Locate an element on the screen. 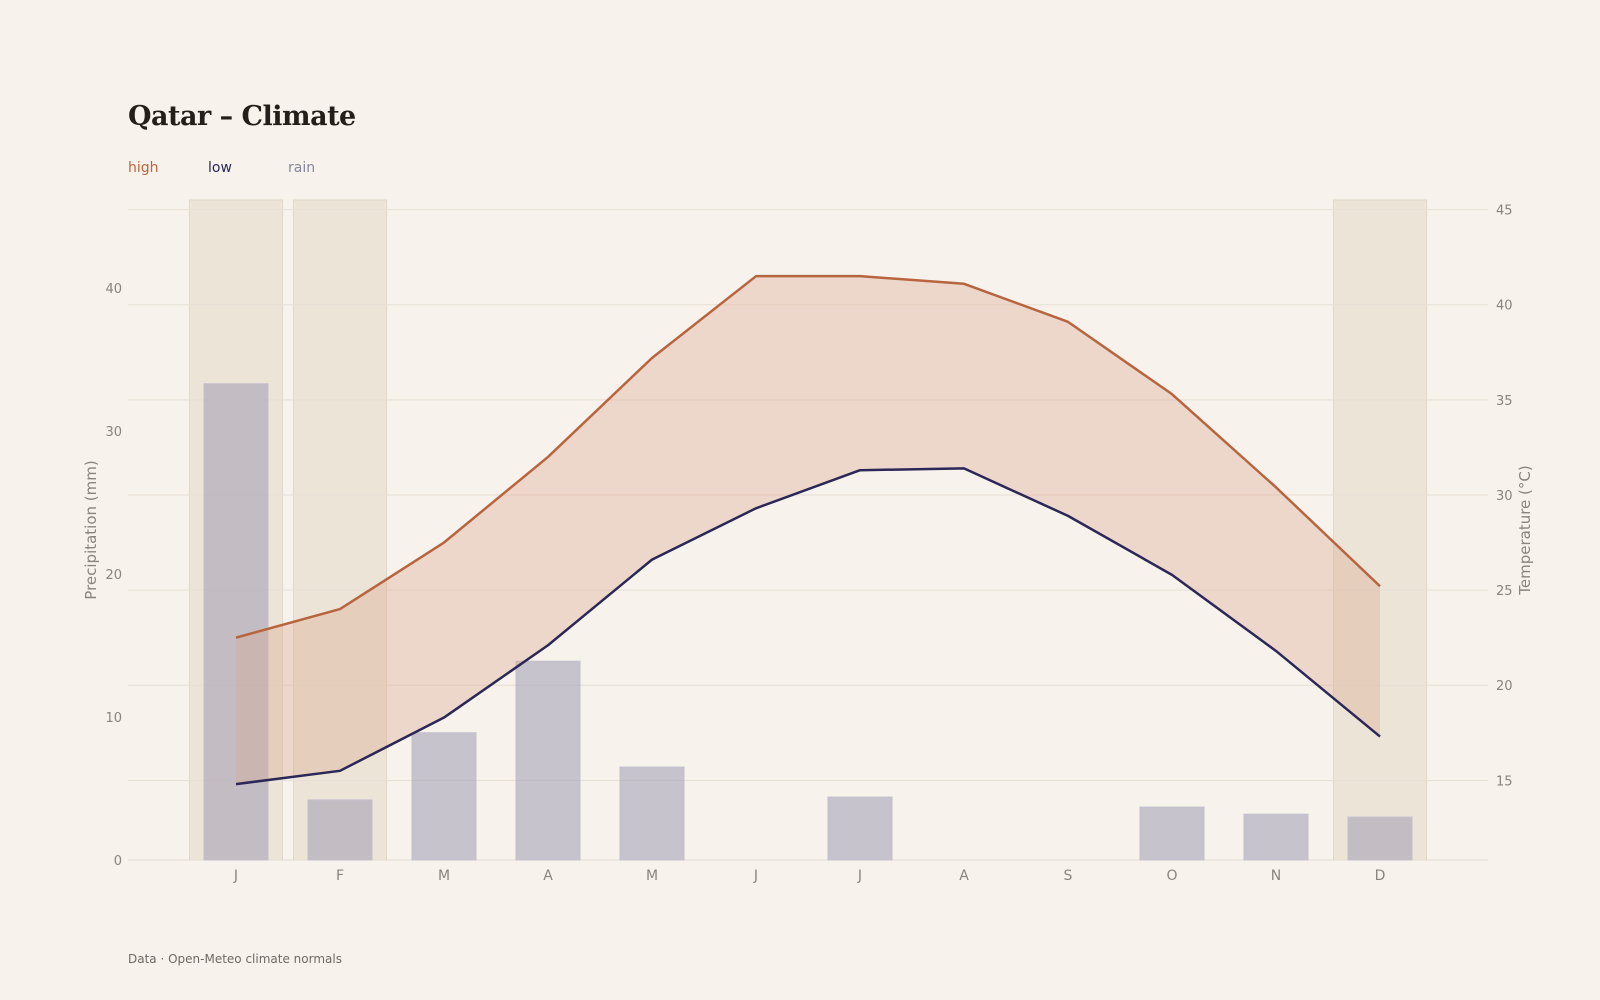 Image resolution: width=1600 pixels, height=1000 pixels. left-axis-tick: 20 is located at coordinates (113, 575).